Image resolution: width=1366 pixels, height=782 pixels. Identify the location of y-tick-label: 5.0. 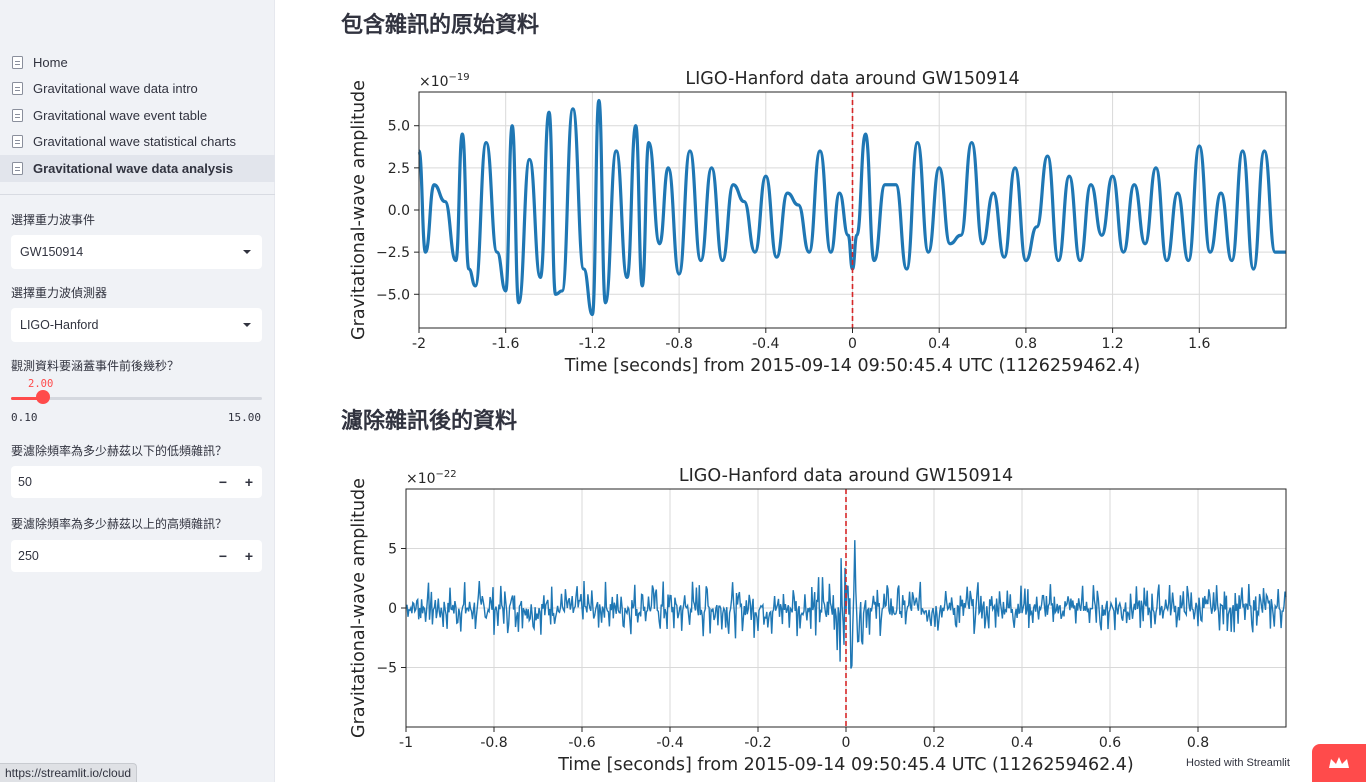
(399, 127).